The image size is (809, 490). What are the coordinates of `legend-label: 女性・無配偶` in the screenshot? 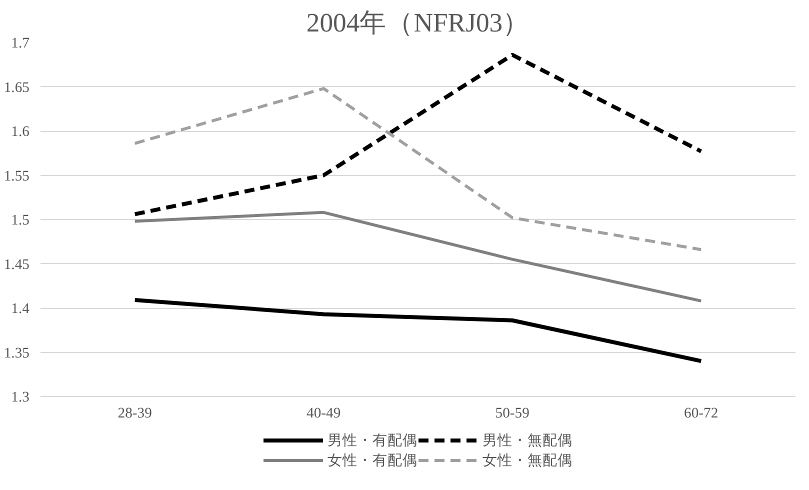 It's located at (527, 461).